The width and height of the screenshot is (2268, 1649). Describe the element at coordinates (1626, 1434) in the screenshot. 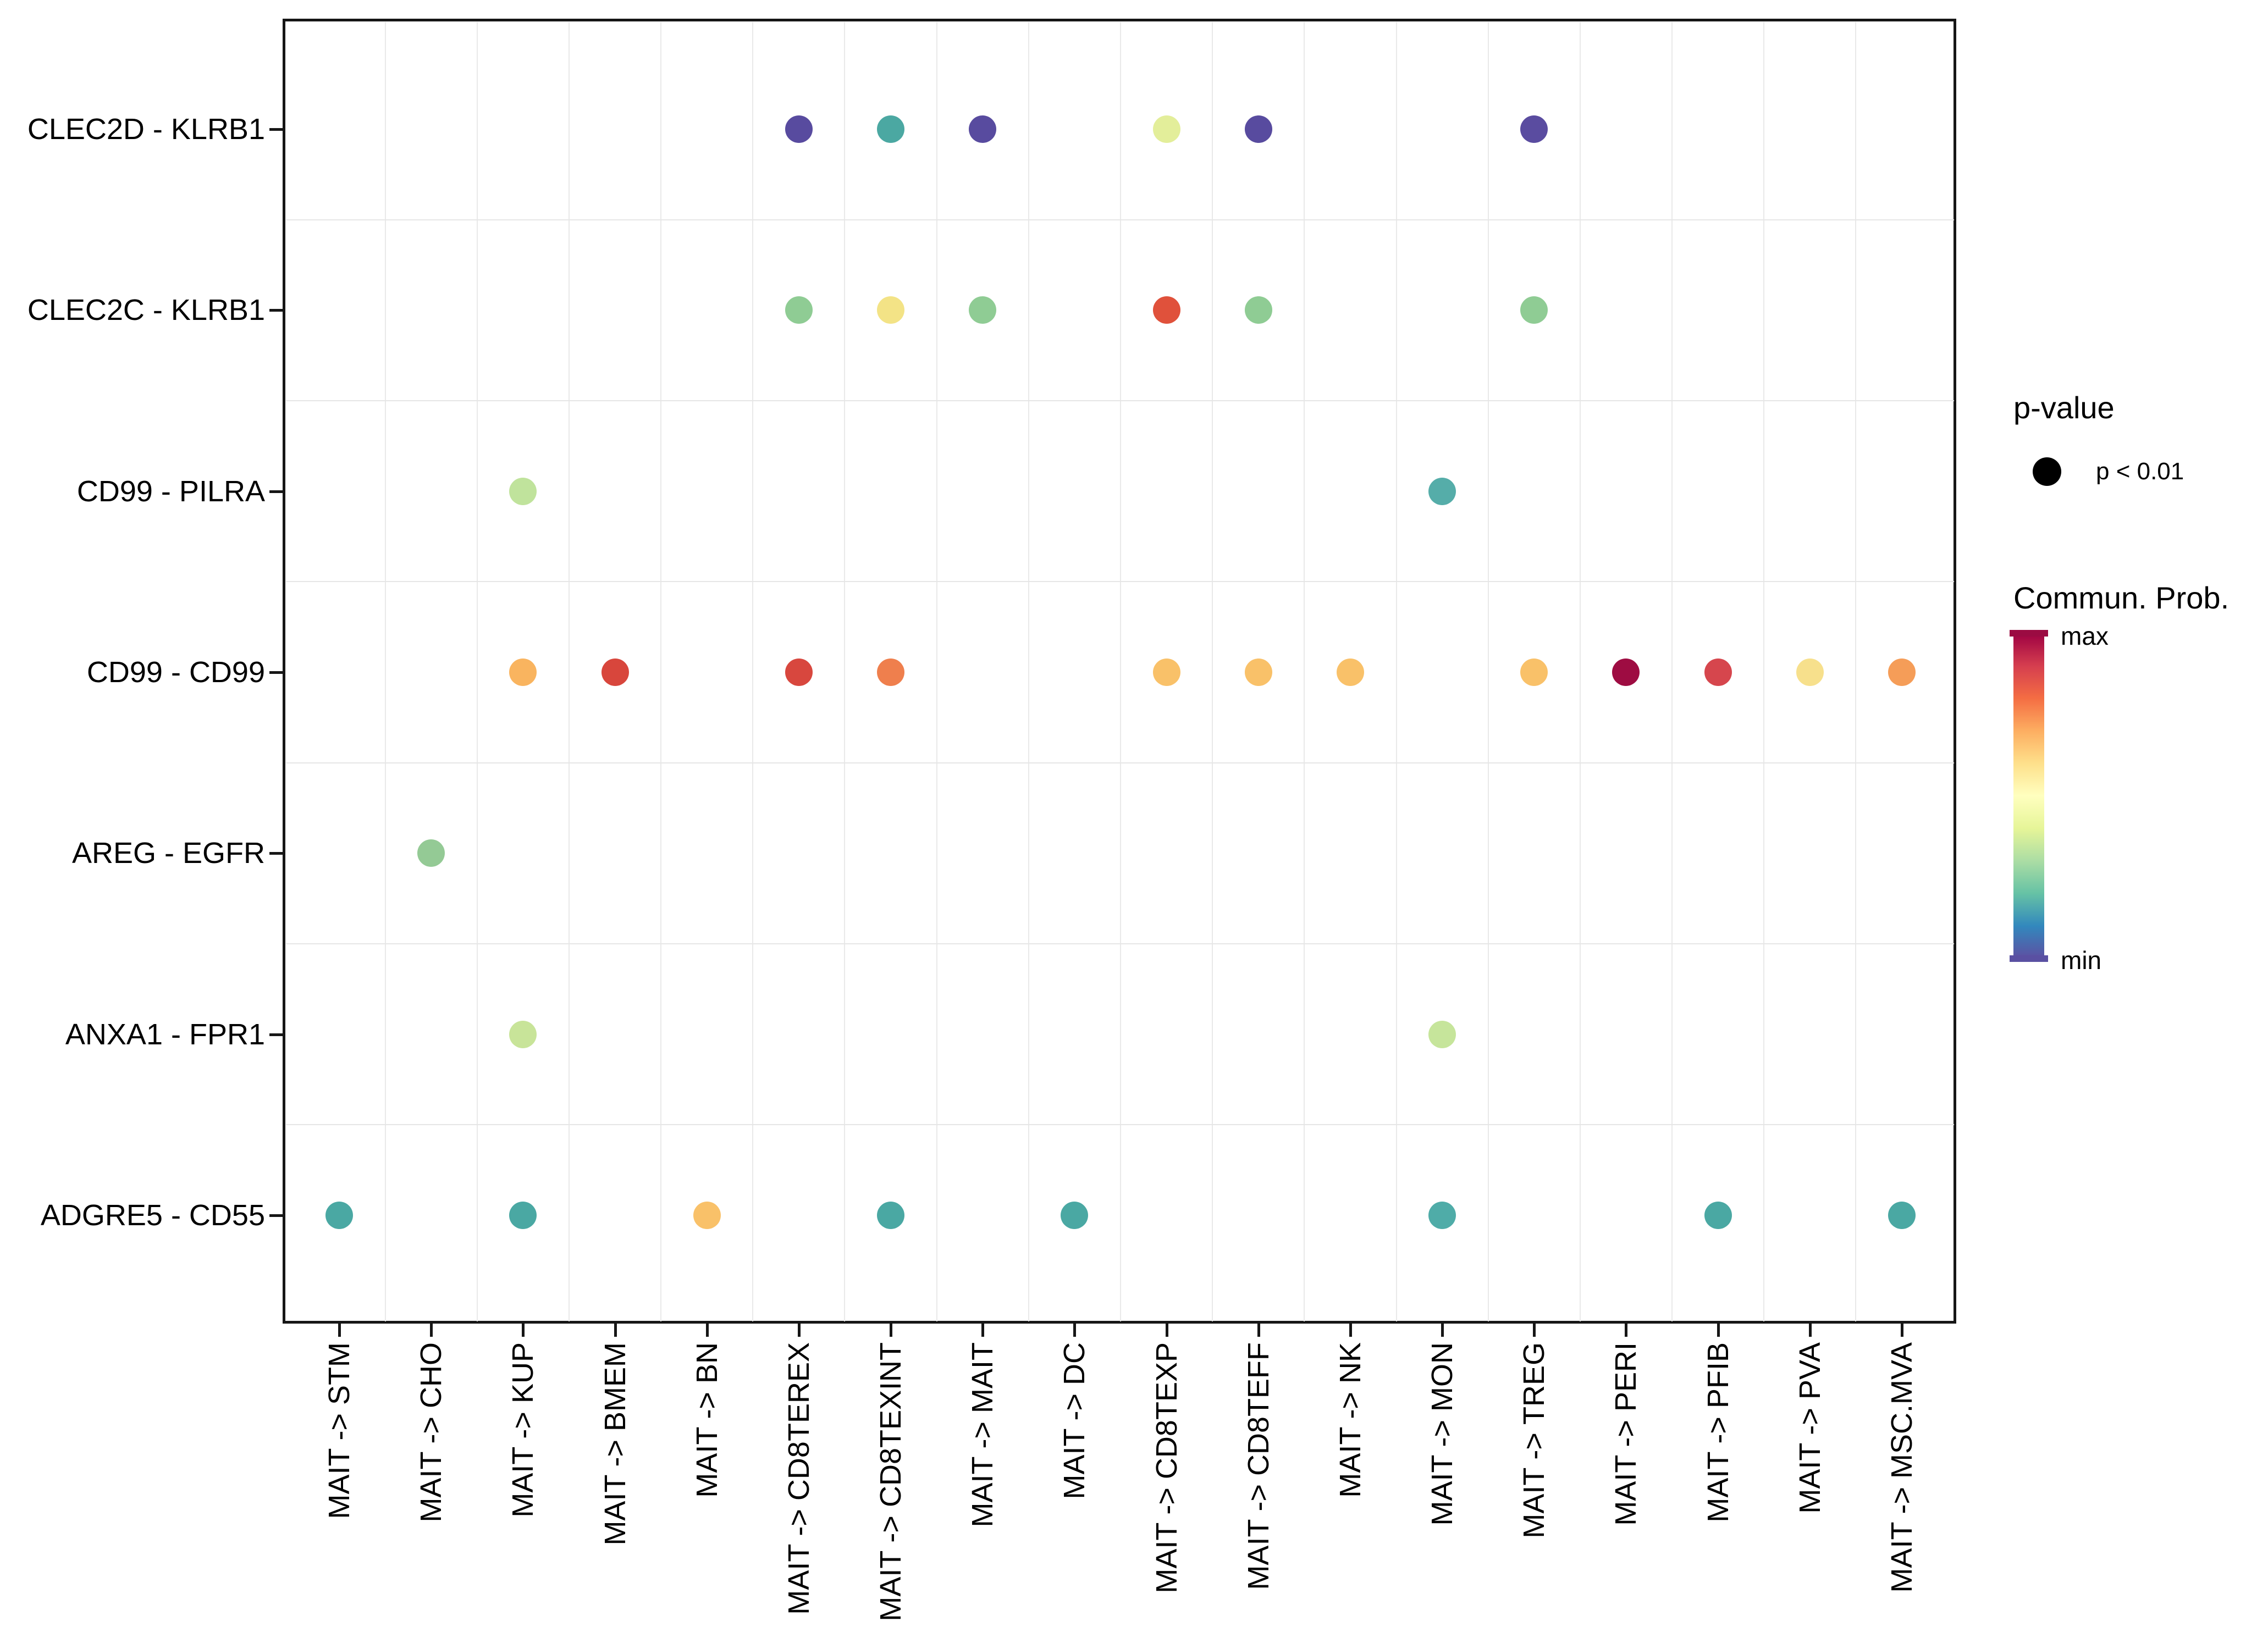

I see `x-tick-label: MAIT -> PERI` at that location.